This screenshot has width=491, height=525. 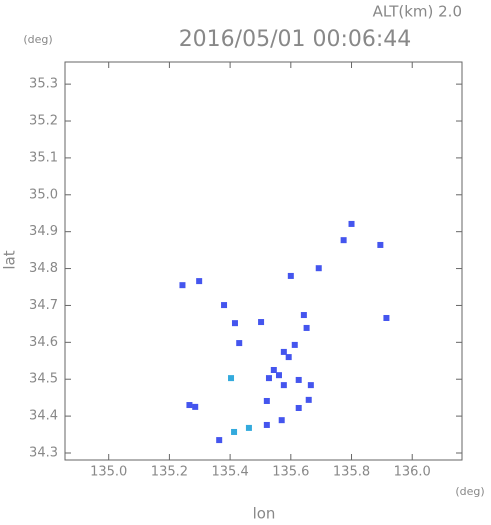 I want to click on y-tick-label: 34.9, so click(x=43, y=231).